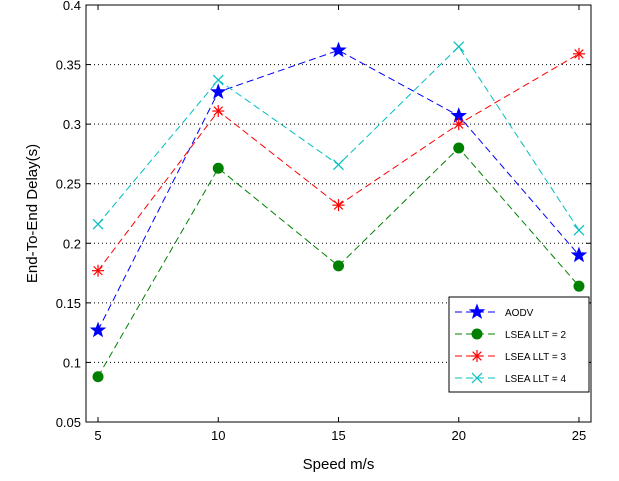 This screenshot has width=619, height=481. I want to click on x-tick-label: 15, so click(338, 435).